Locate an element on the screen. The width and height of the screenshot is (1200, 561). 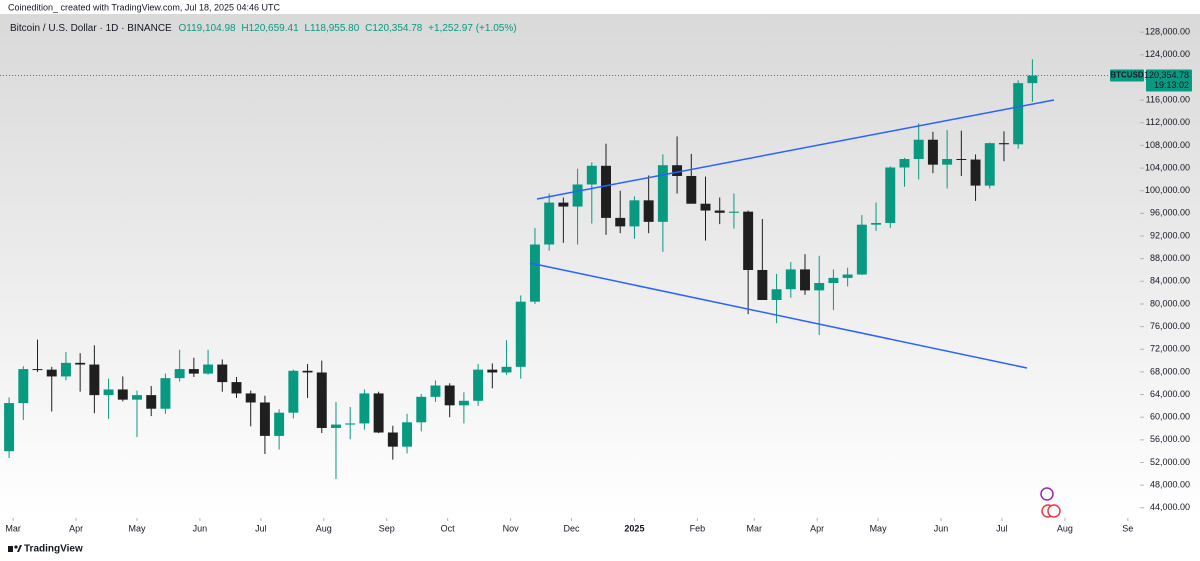
x-tick-label: Oct is located at coordinates (448, 528).